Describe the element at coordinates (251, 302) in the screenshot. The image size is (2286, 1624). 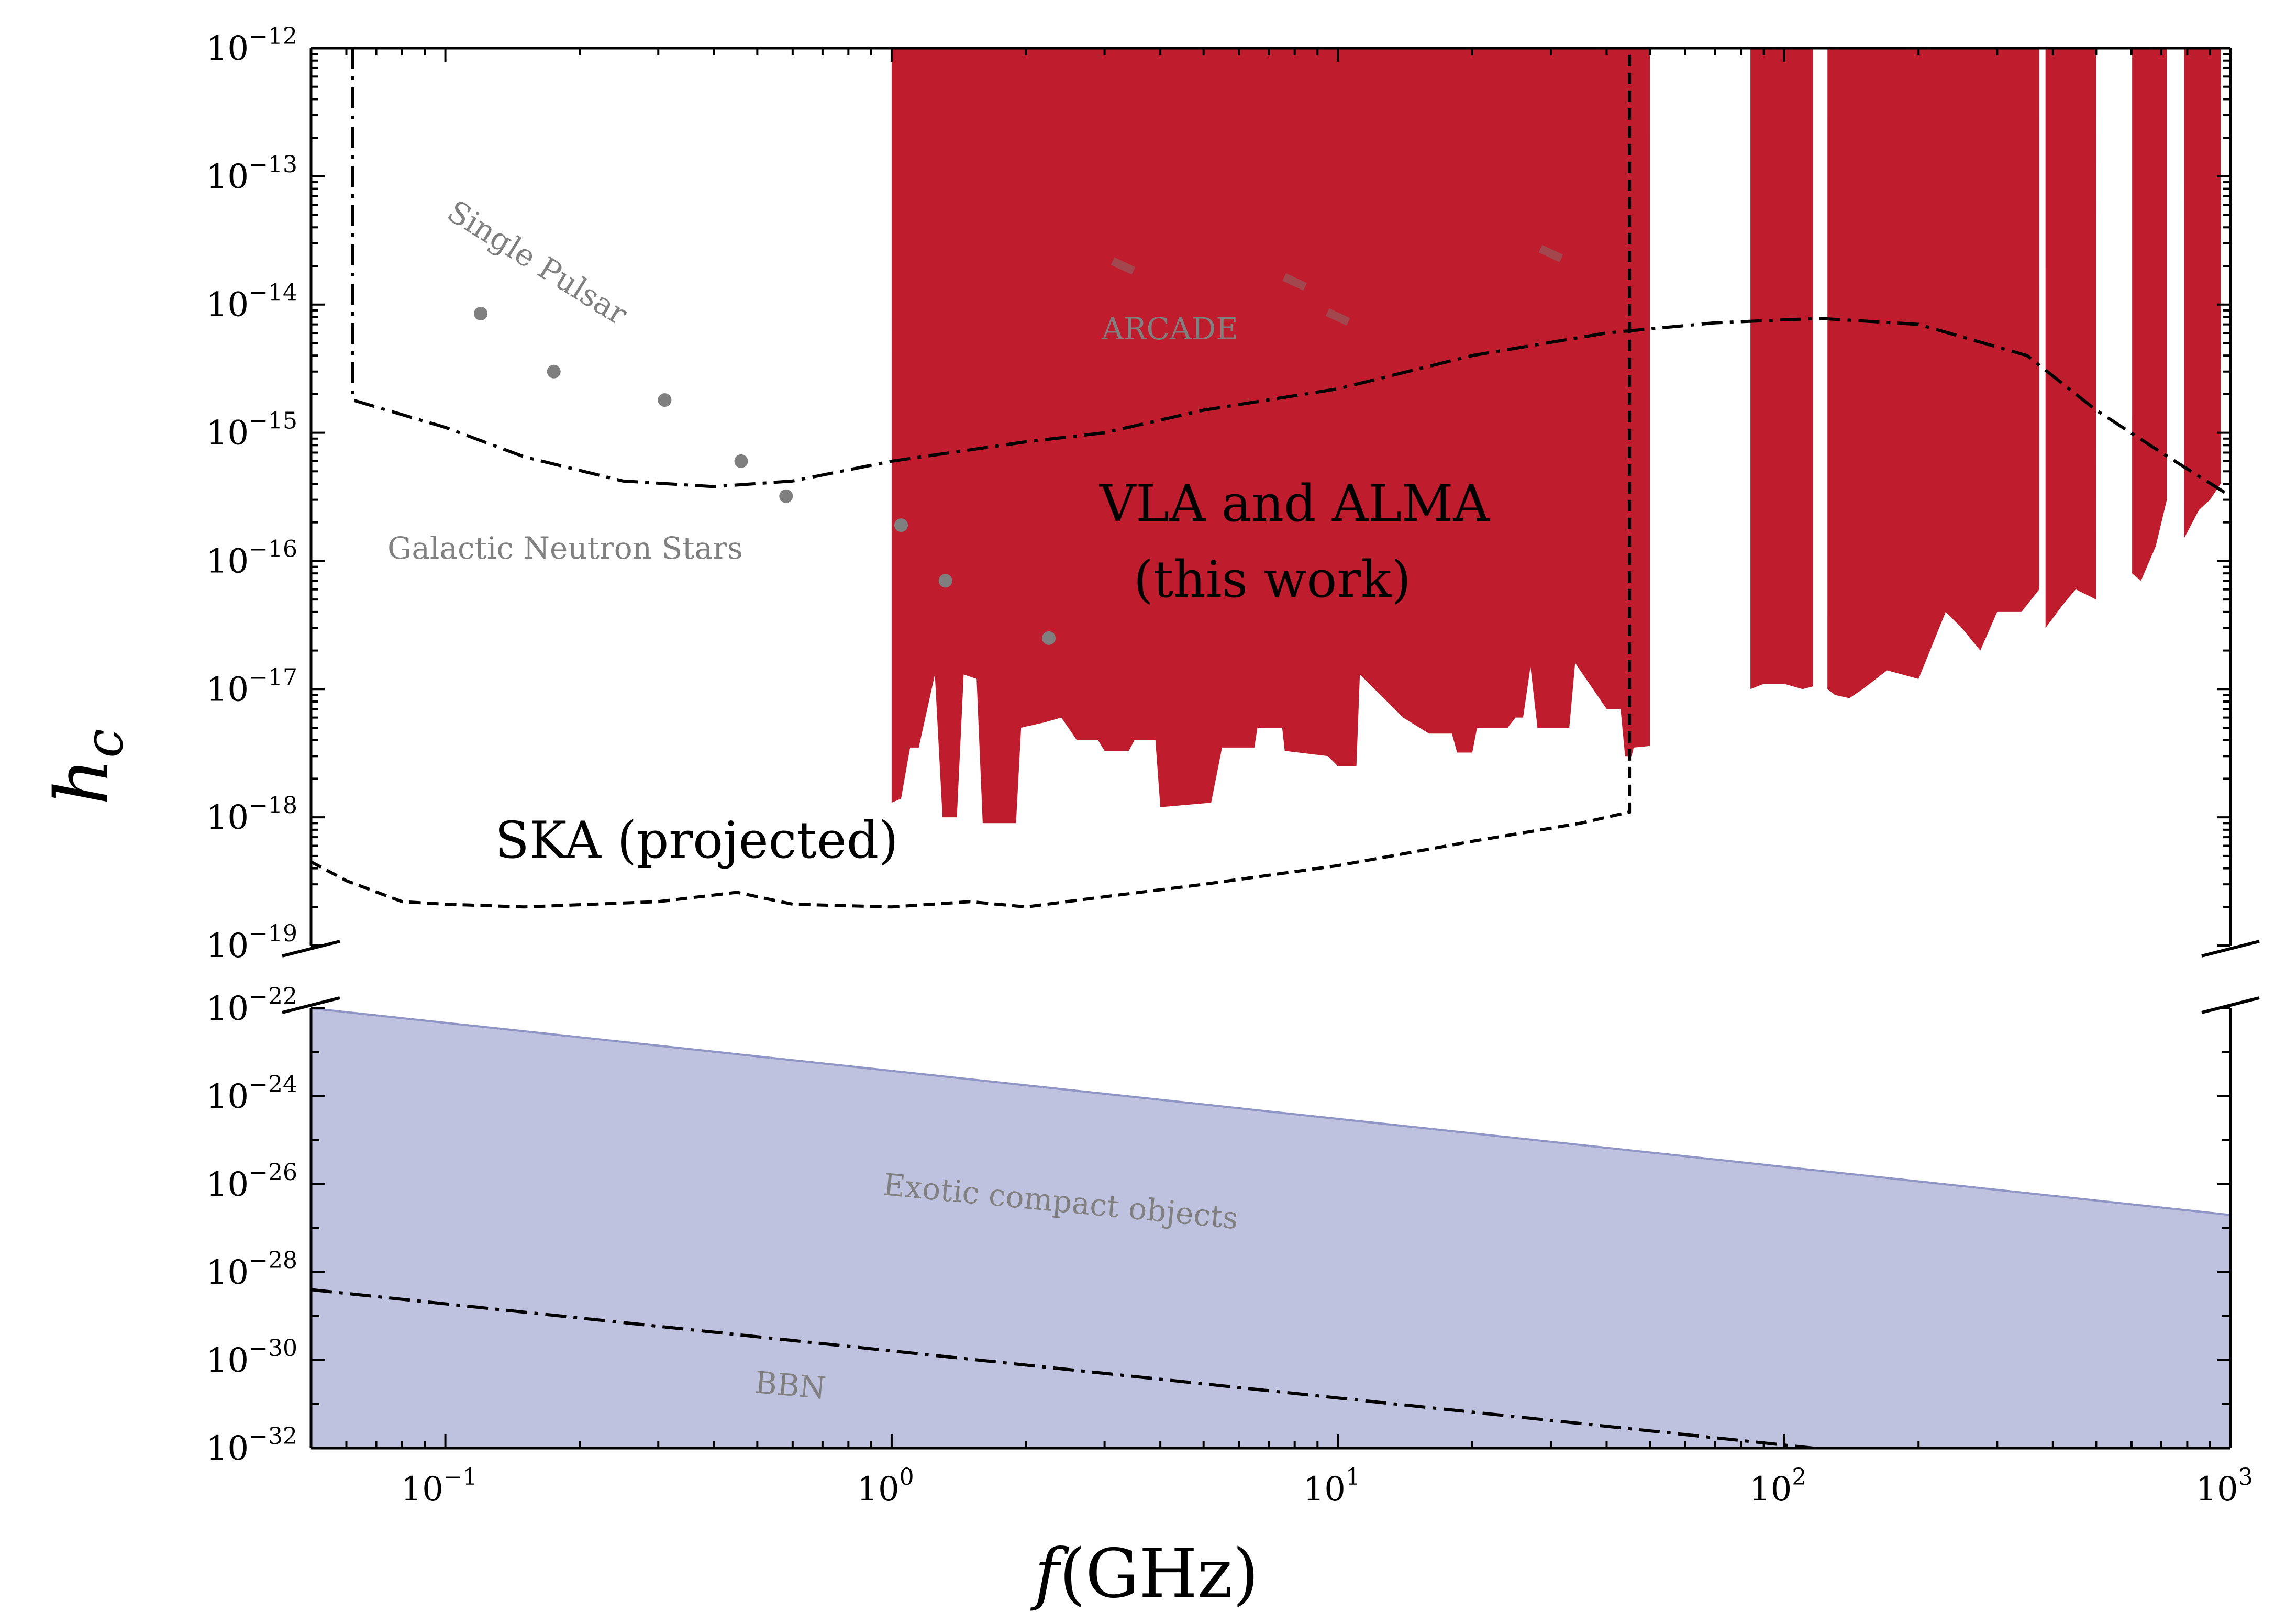
I see `y-tick-label-upper-2: 10−14` at that location.